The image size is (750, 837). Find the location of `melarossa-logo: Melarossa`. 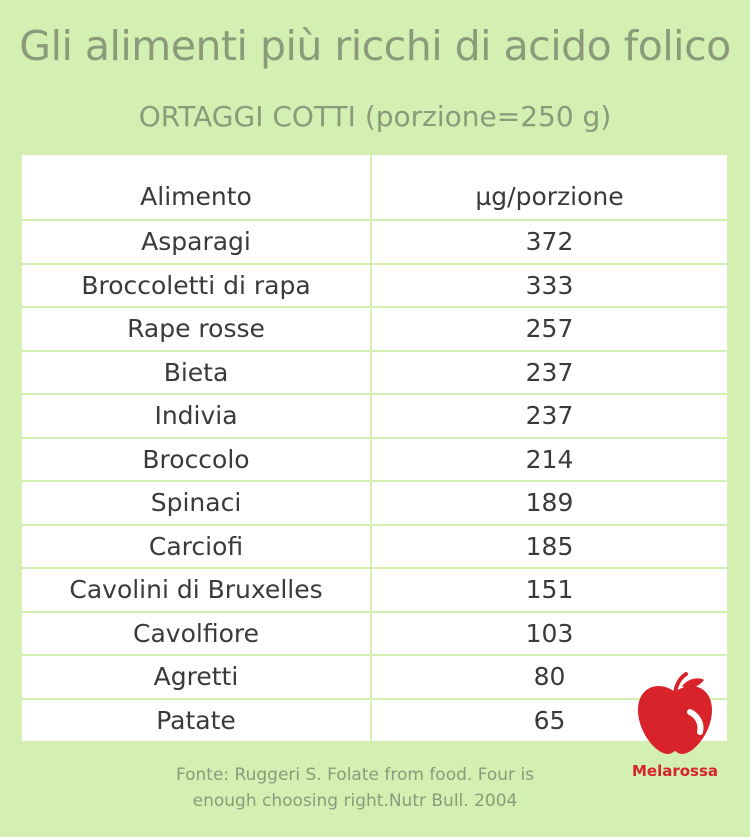

melarossa-logo: Melarossa is located at coordinates (675, 732).